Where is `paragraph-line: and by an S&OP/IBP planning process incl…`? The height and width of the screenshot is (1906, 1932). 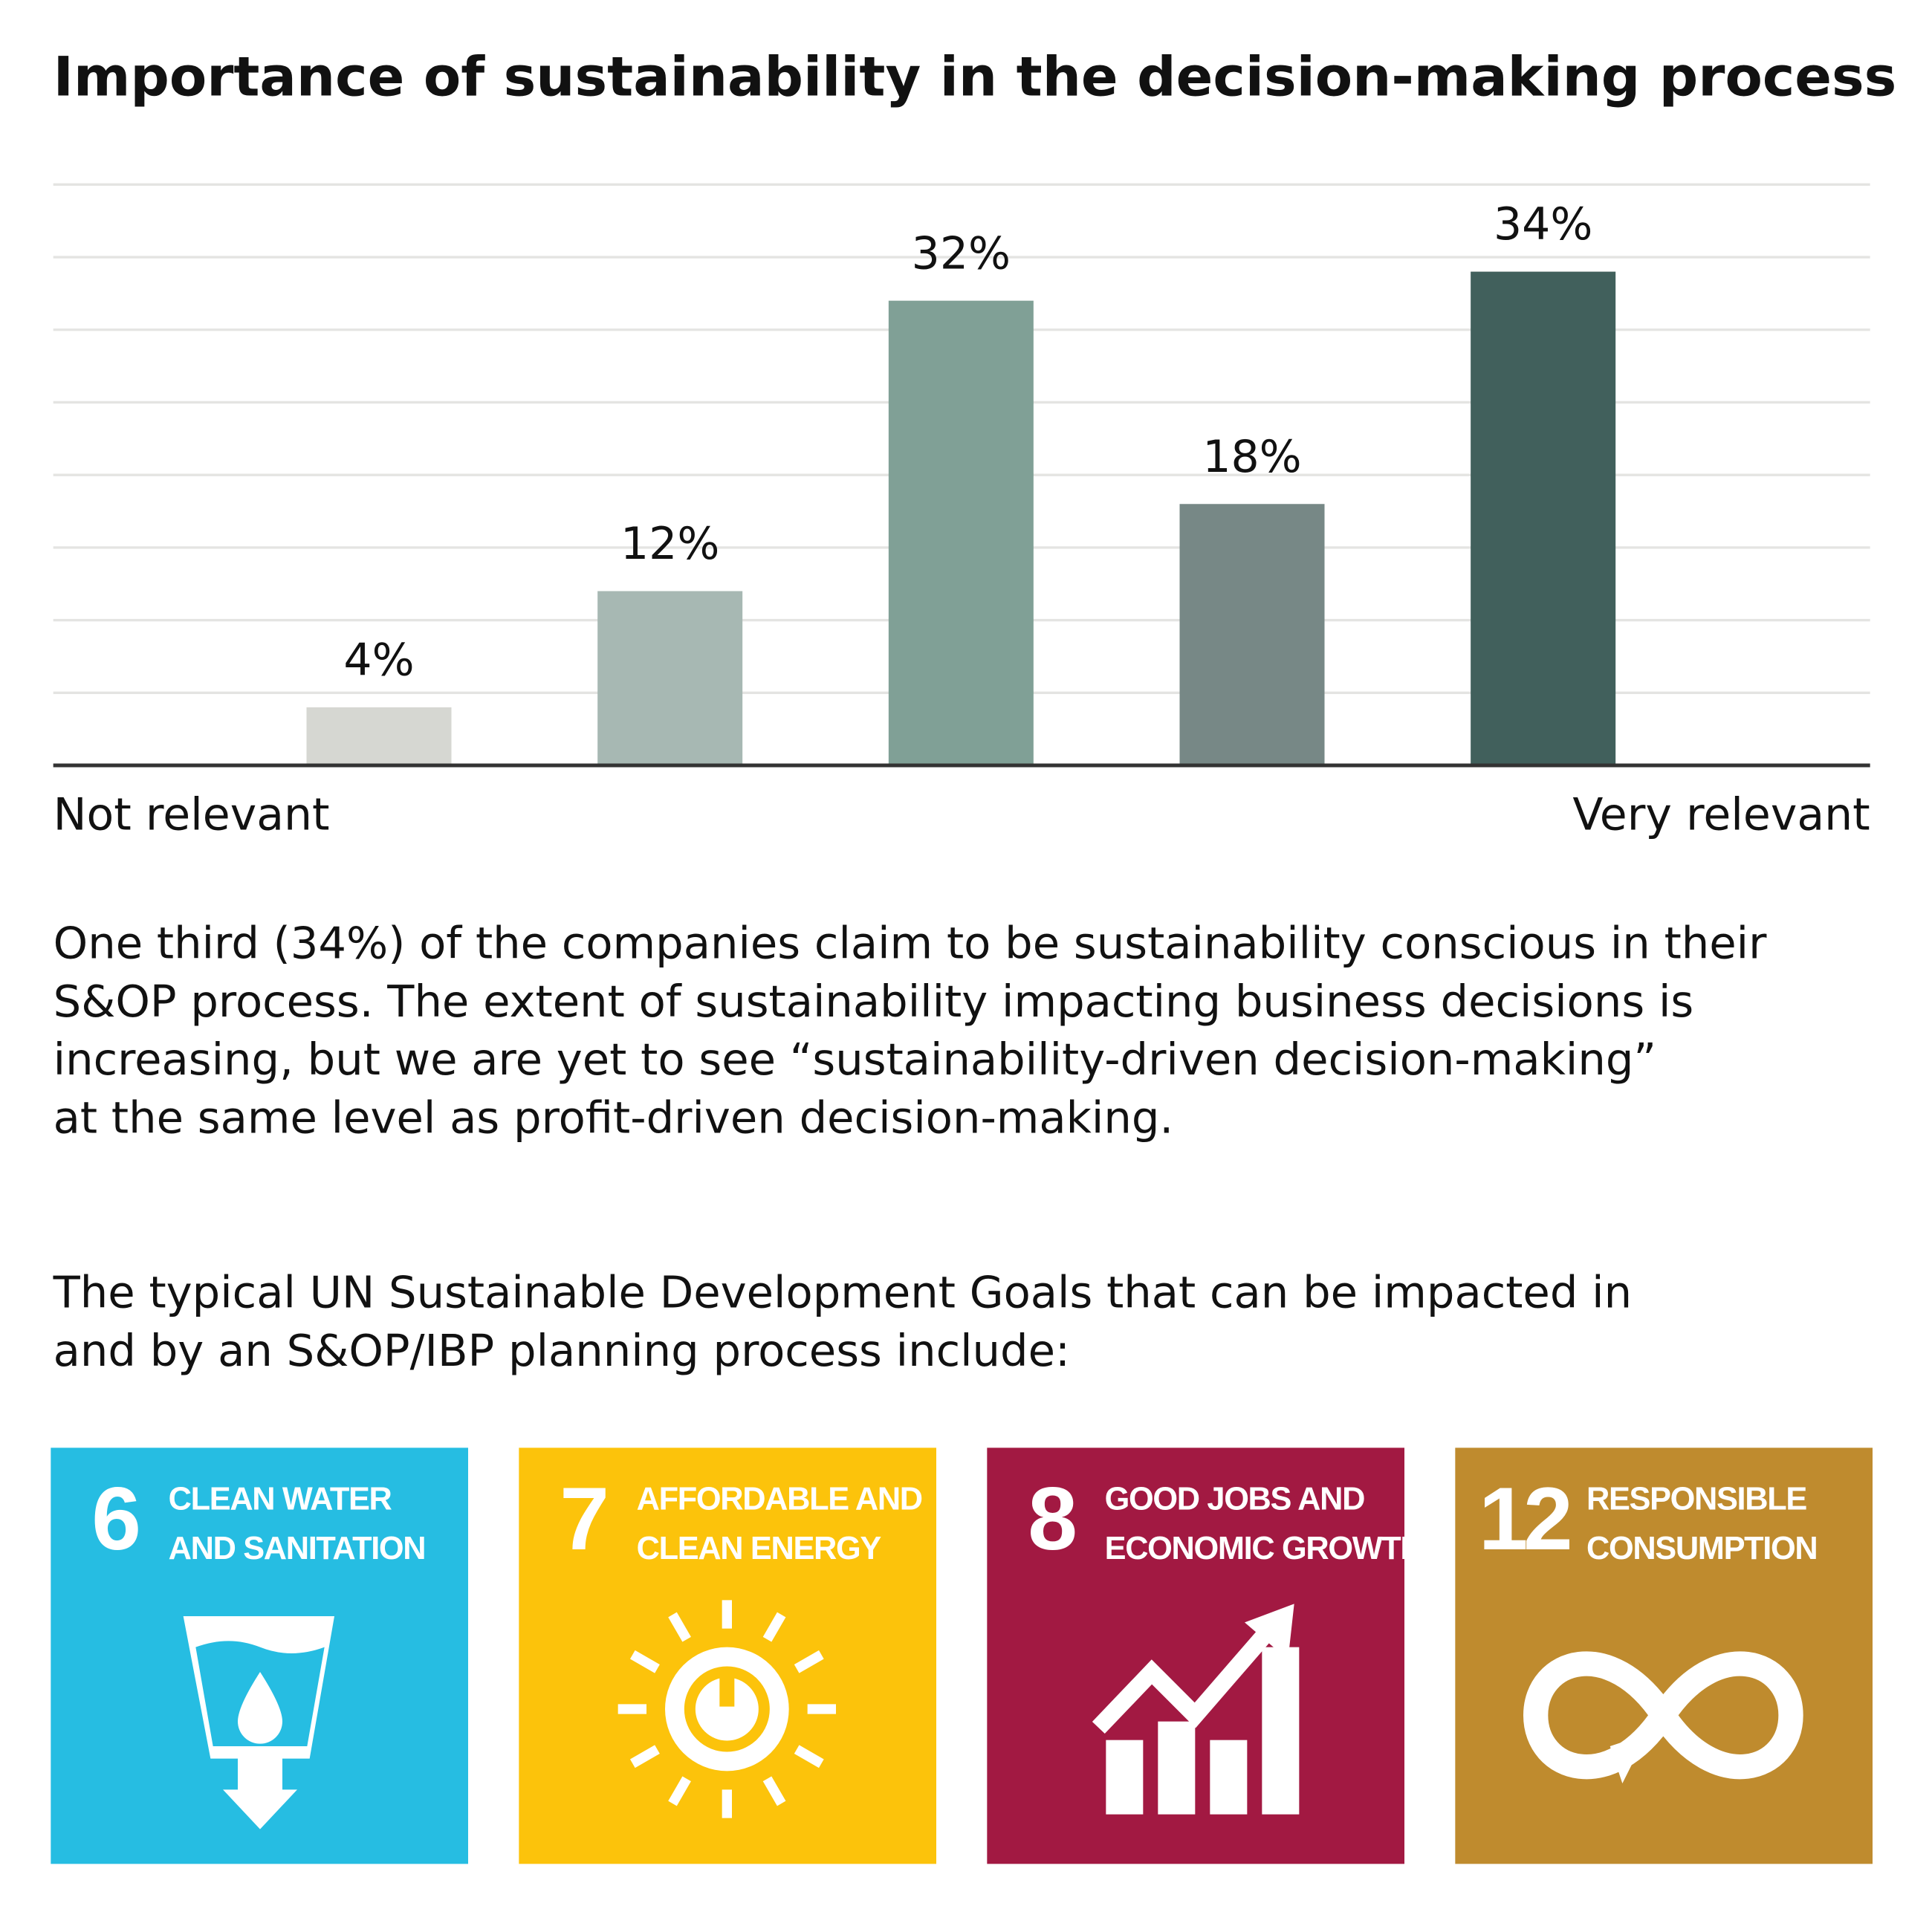
paragraph-line: and by an S&OP/IBP planning process incl… is located at coordinates (562, 1350).